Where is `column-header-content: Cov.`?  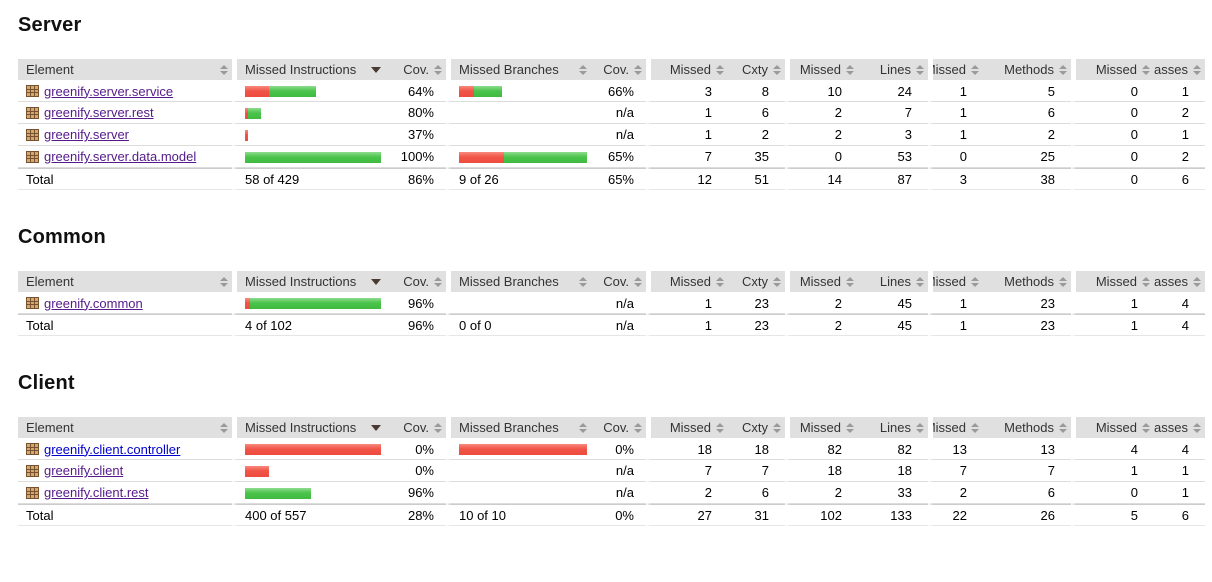 column-header-content: Cov. is located at coordinates (620, 69).